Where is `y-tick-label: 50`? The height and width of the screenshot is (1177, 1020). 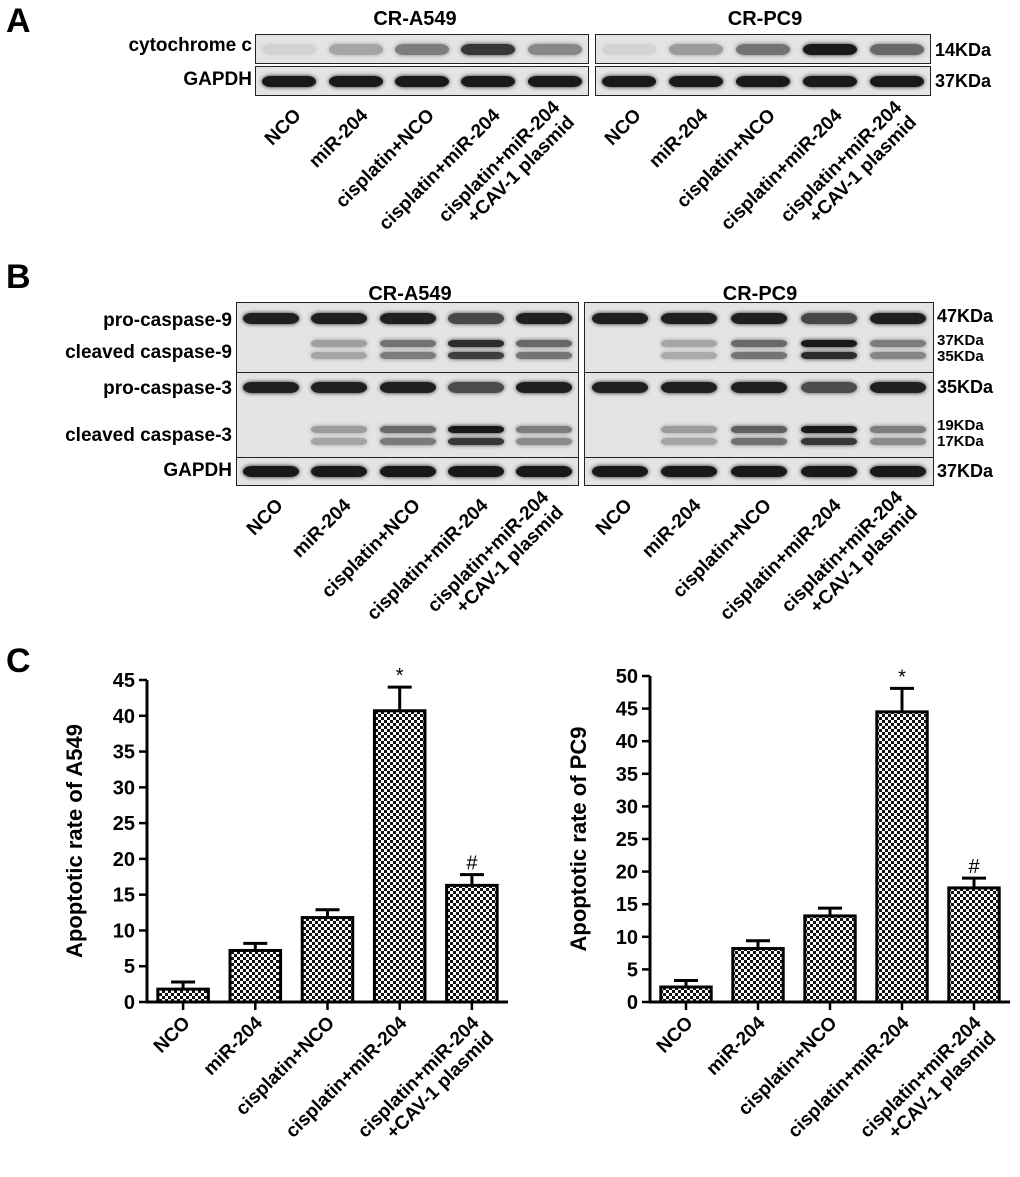
y-tick-label: 50 is located at coordinates (627, 677).